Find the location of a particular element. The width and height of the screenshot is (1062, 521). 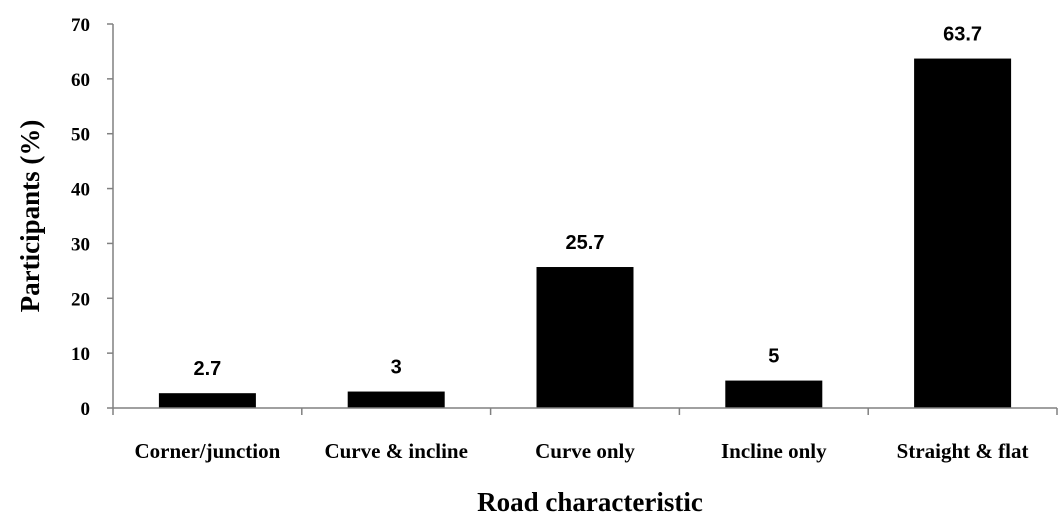

y-tick-label: 30 is located at coordinates (80, 244).